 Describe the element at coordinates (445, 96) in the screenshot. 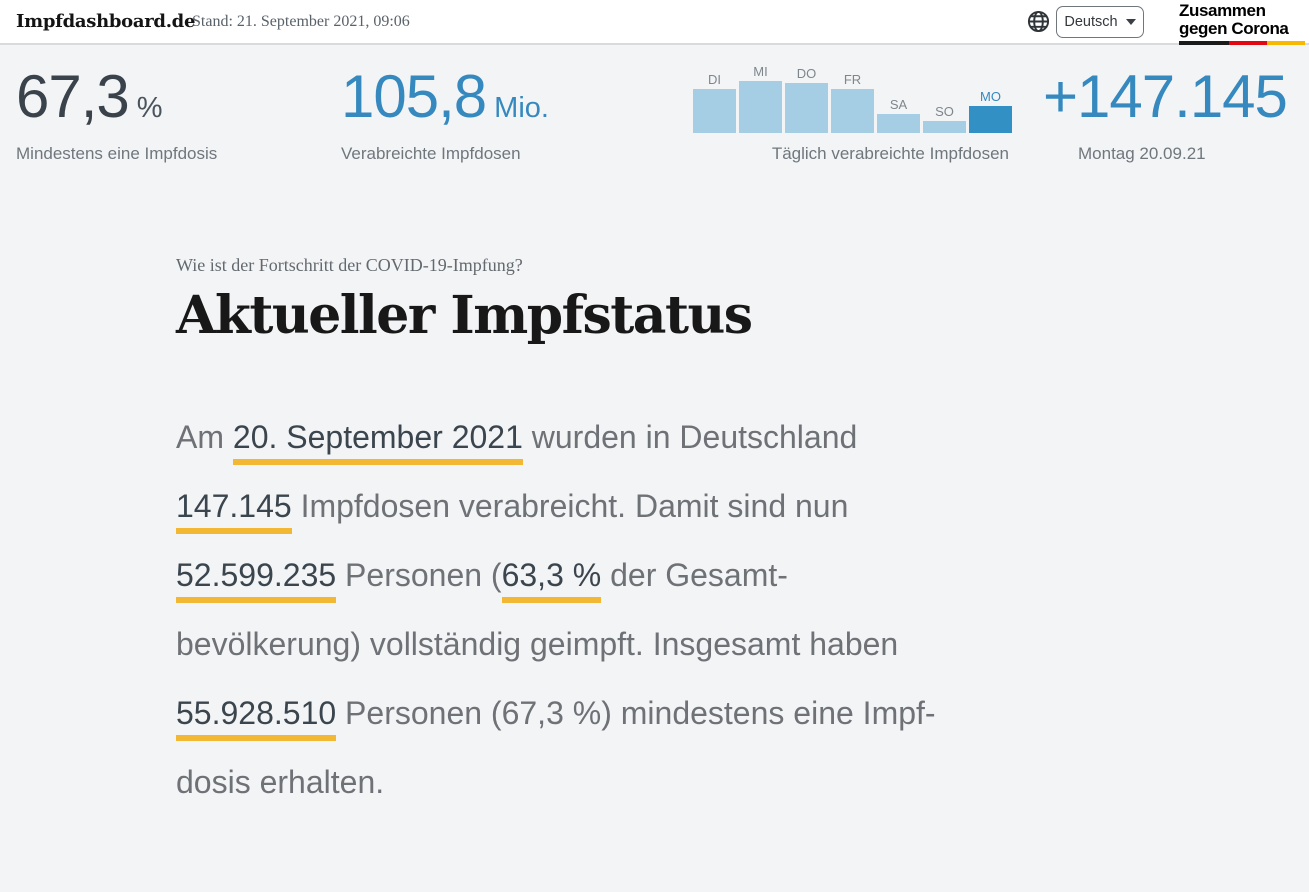

I see `stat-total-doses-value: 105,8 Mio.` at that location.